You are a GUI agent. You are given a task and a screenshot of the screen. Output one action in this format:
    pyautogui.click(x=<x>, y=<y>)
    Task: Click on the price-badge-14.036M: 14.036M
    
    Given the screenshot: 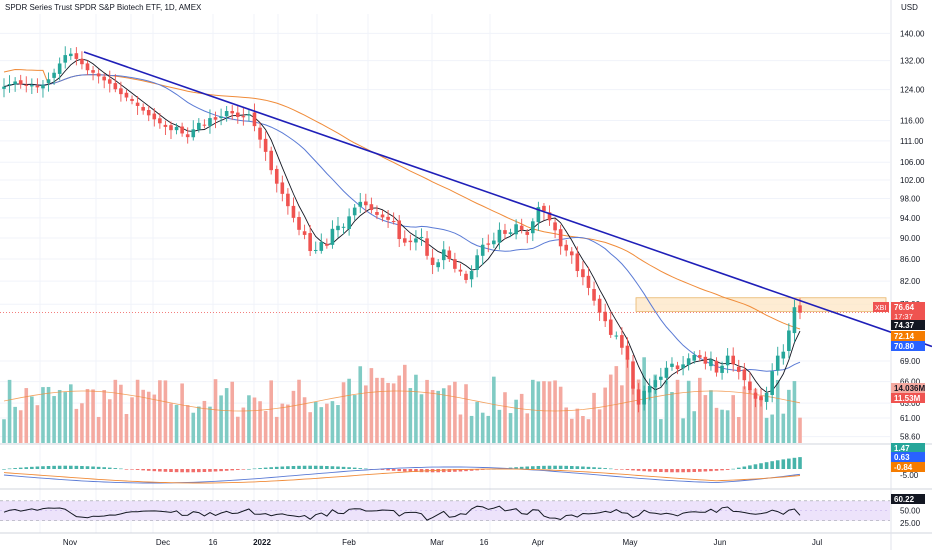 What is the action you would take?
    pyautogui.click(x=908, y=388)
    